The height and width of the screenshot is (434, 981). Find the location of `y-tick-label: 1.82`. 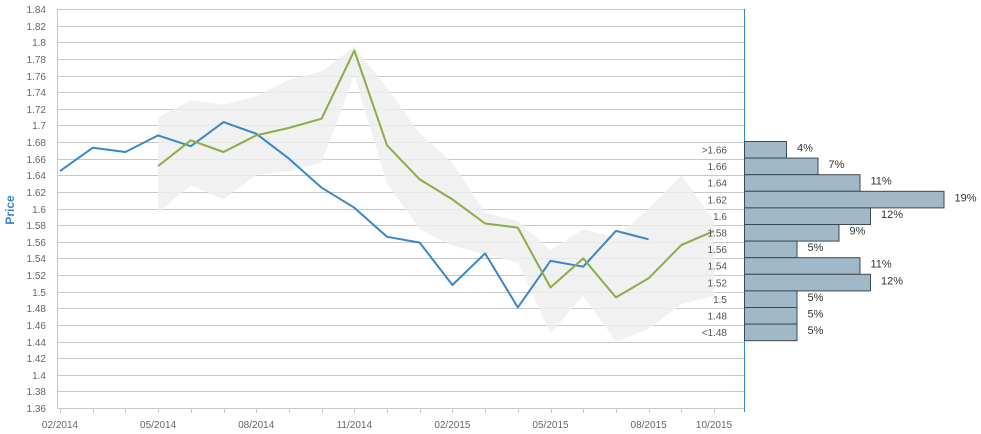

y-tick-label: 1.82 is located at coordinates (37, 27).